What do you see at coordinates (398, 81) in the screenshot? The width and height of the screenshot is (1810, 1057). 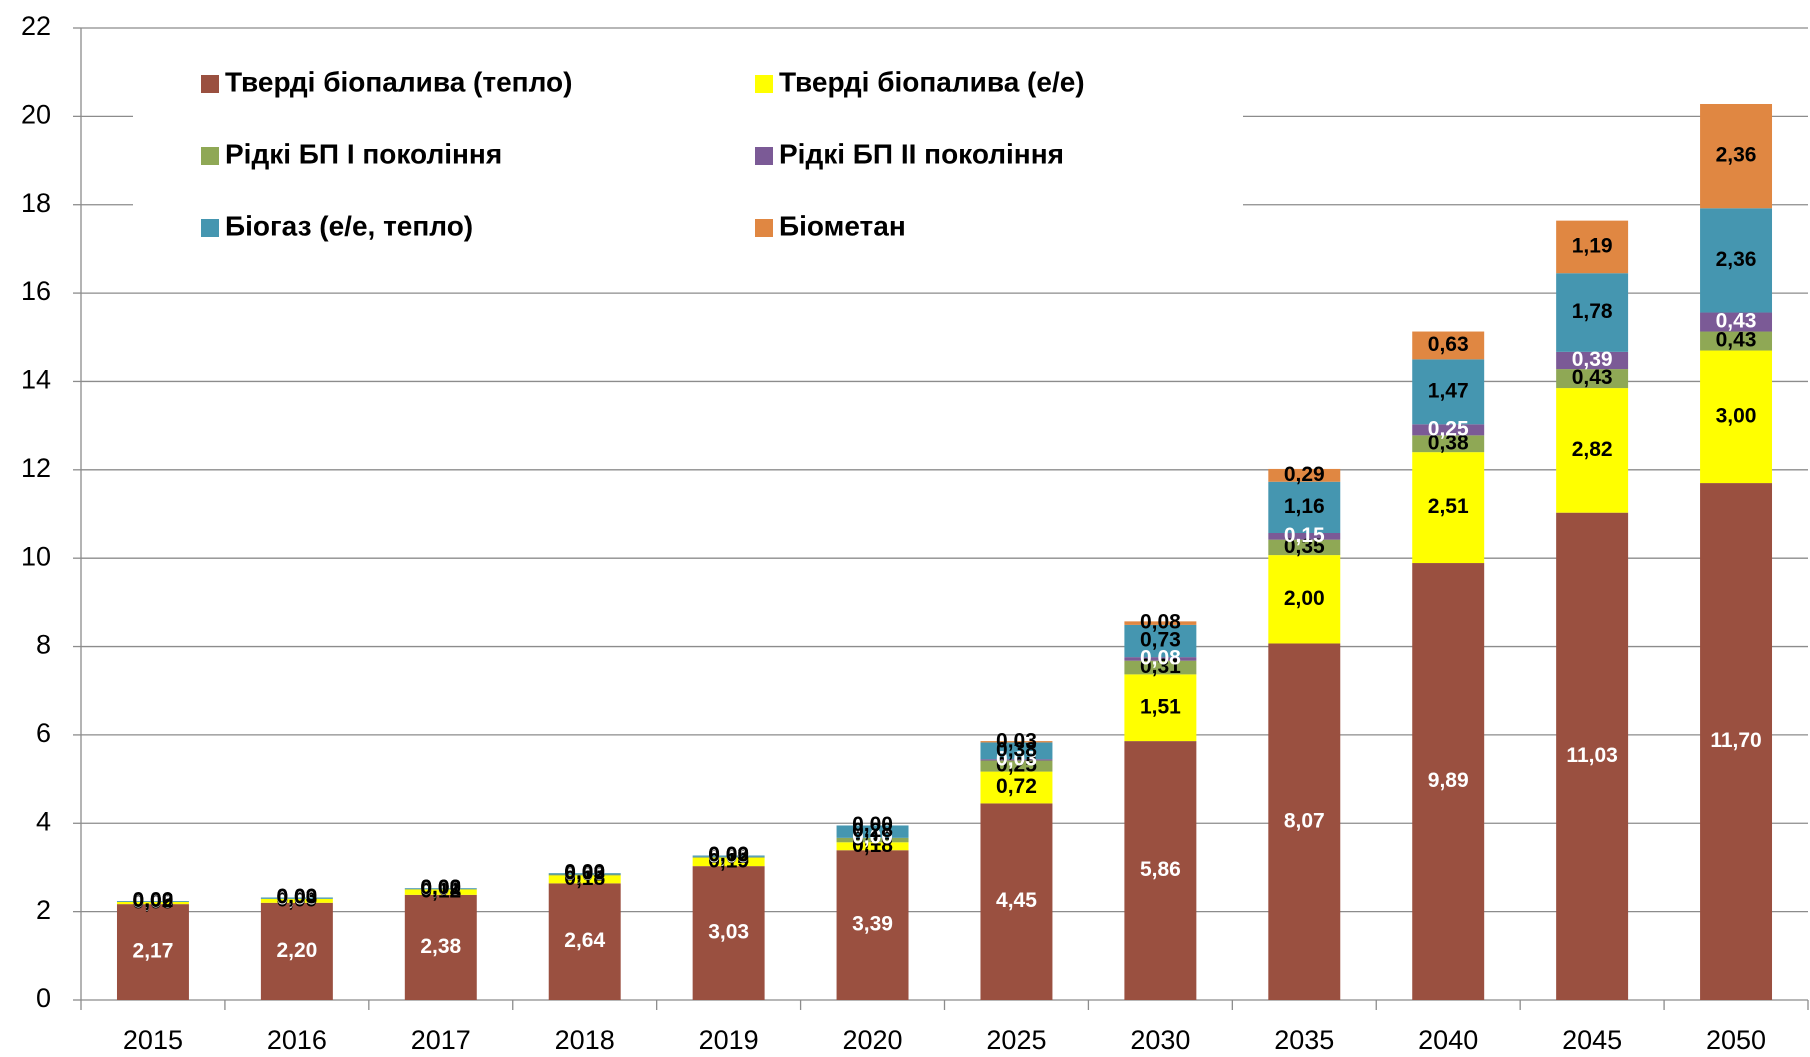 I see `legend-label: Тверді біопалива (тепло)` at bounding box center [398, 81].